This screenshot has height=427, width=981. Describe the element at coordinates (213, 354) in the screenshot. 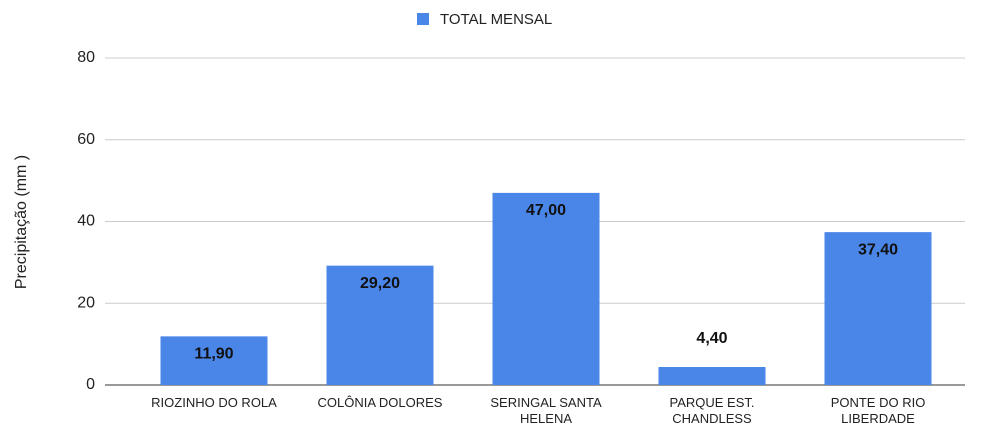

I see `data-label: 11,90` at that location.